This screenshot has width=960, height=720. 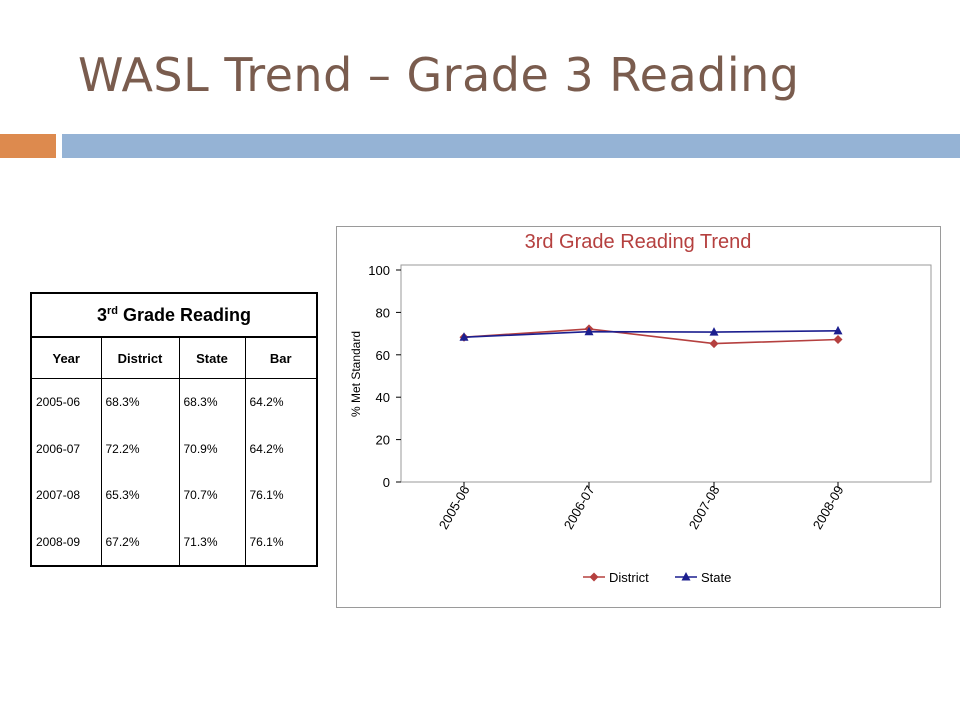 What do you see at coordinates (28, 146) in the screenshot?
I see `accent-bar-orange` at bounding box center [28, 146].